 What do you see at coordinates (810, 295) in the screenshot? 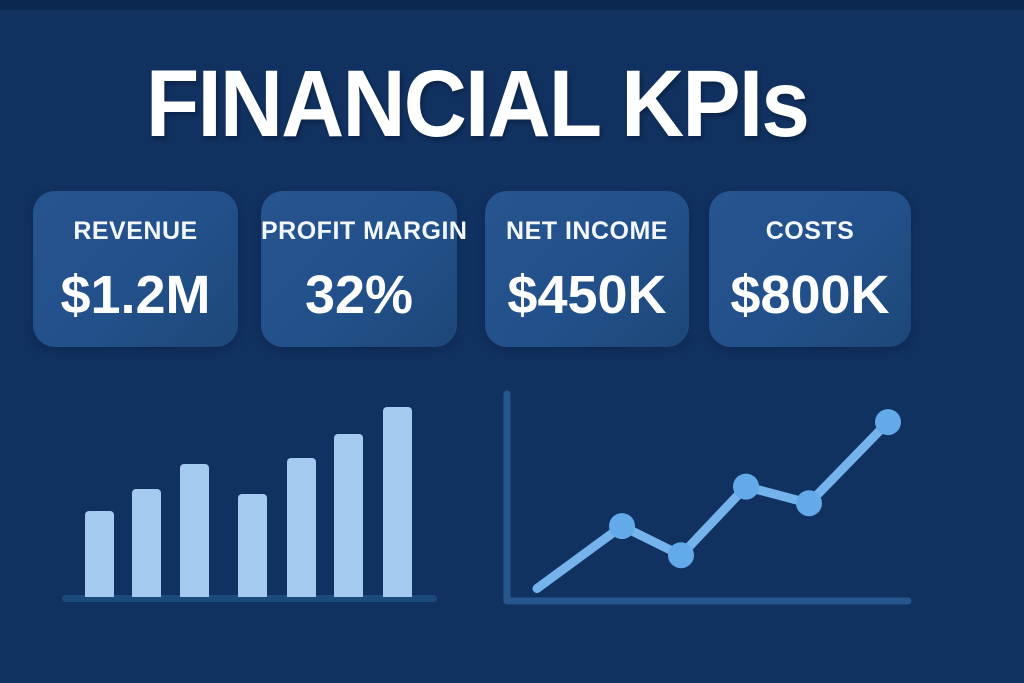
I see `kpi-value: $800K` at bounding box center [810, 295].